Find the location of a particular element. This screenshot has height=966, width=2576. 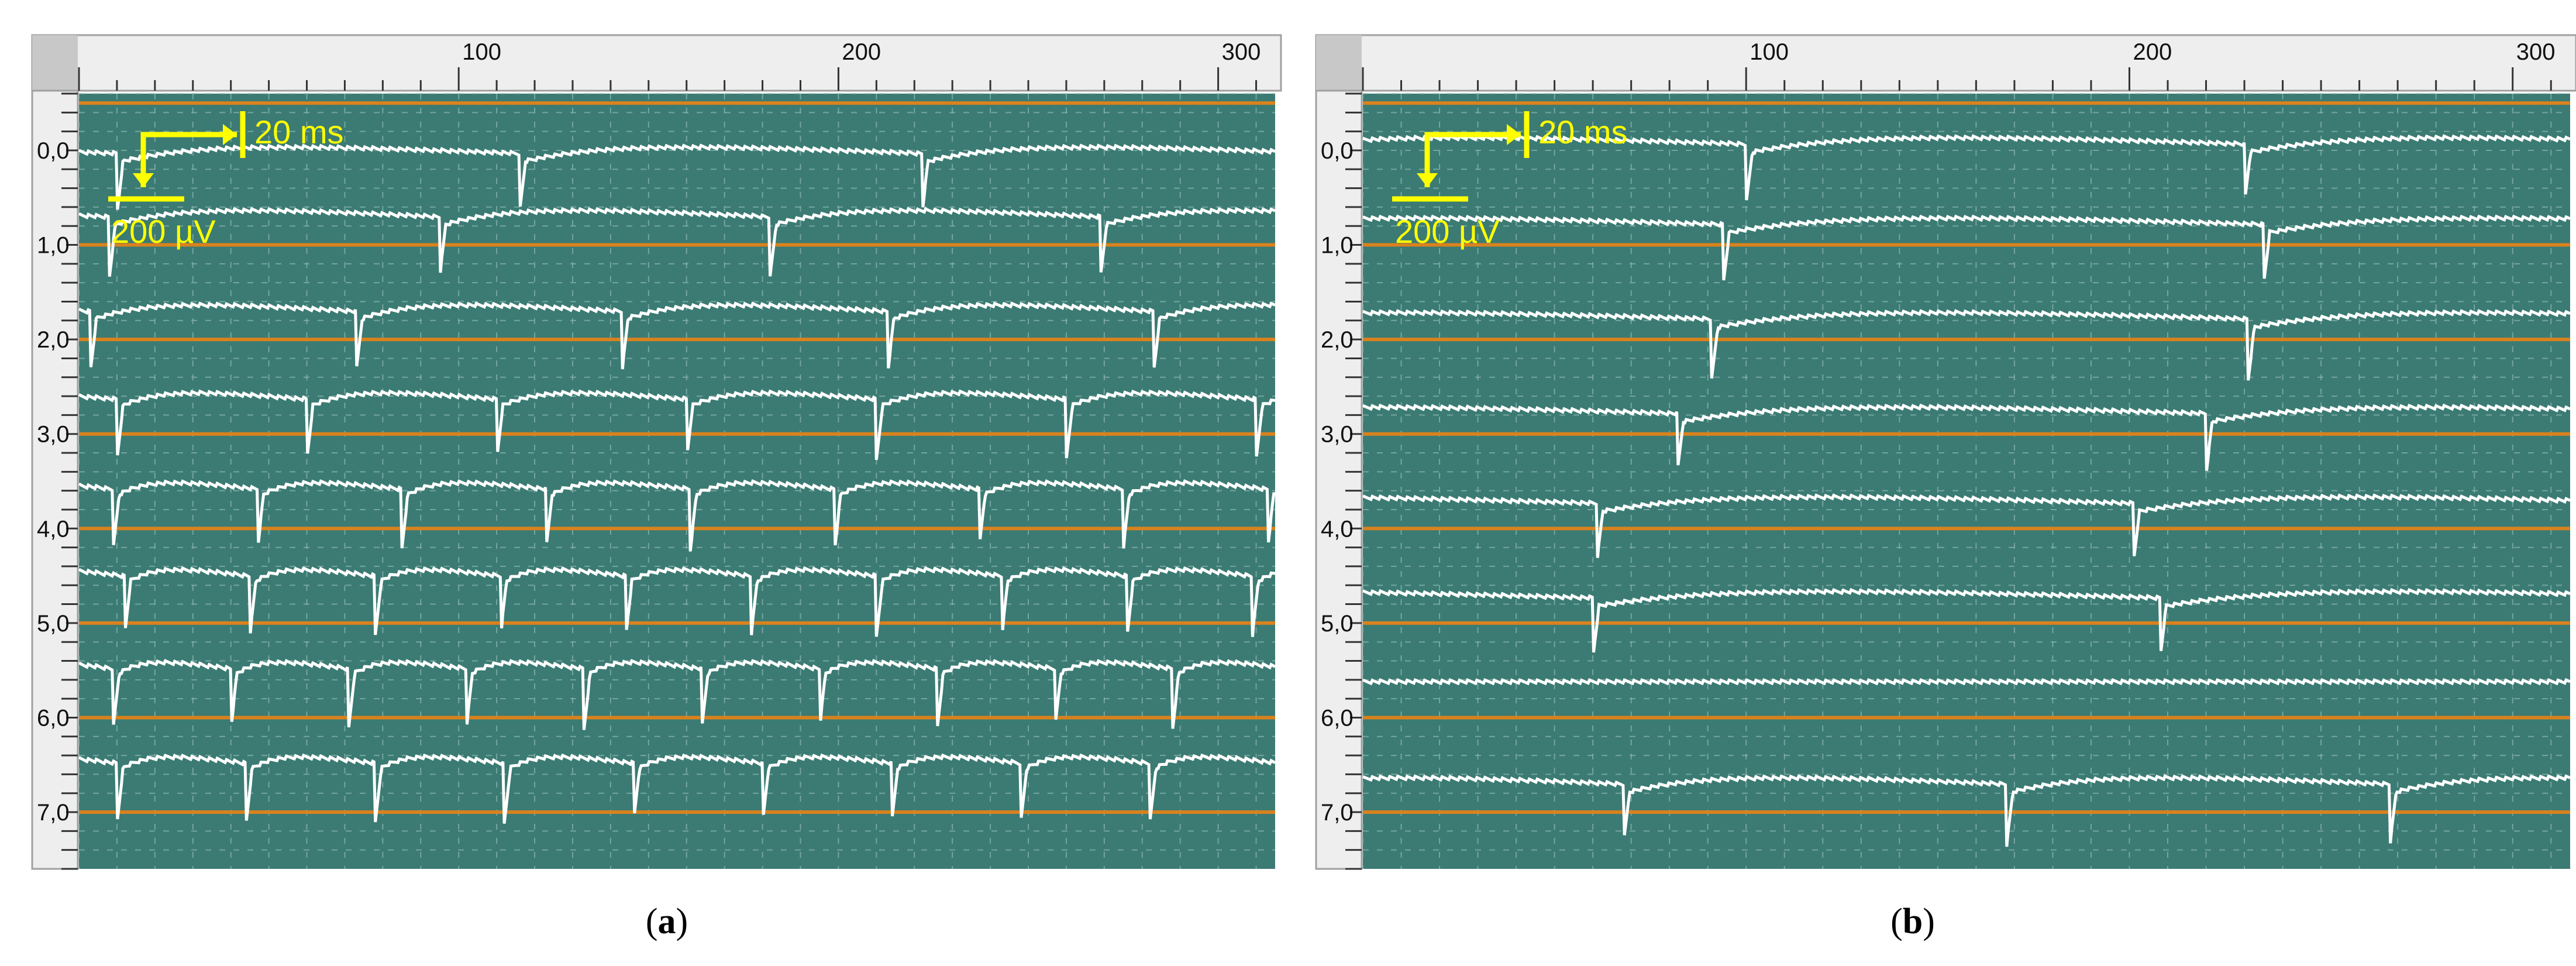

caption-b-letter: b is located at coordinates (1912, 921).